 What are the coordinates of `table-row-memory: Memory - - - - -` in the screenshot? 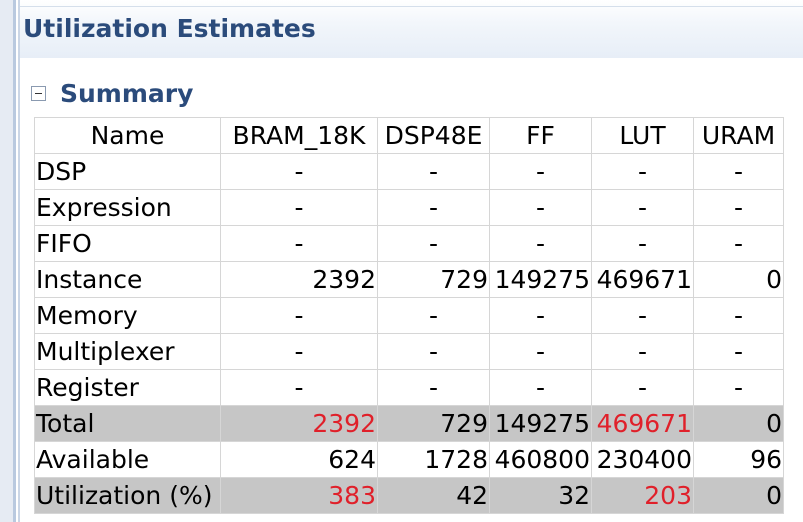 It's located at (409, 315).